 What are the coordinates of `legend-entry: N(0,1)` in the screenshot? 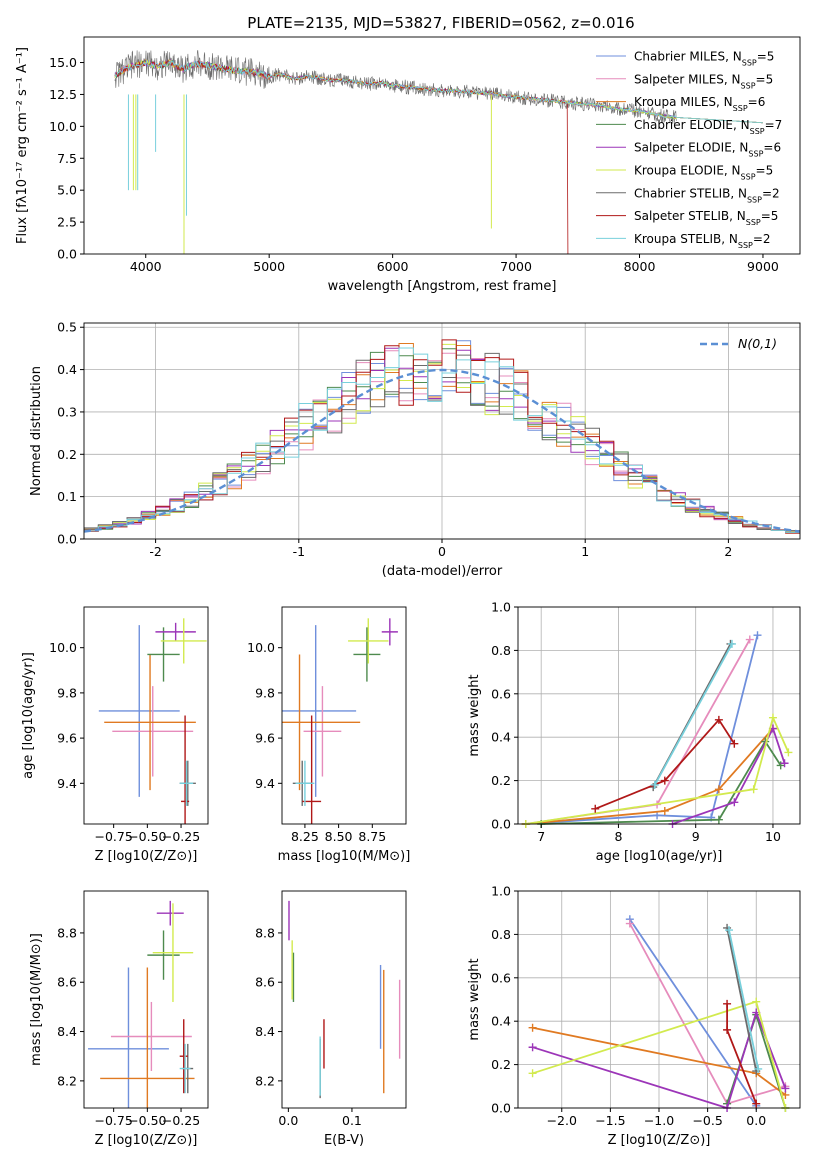 It's located at (757, 343).